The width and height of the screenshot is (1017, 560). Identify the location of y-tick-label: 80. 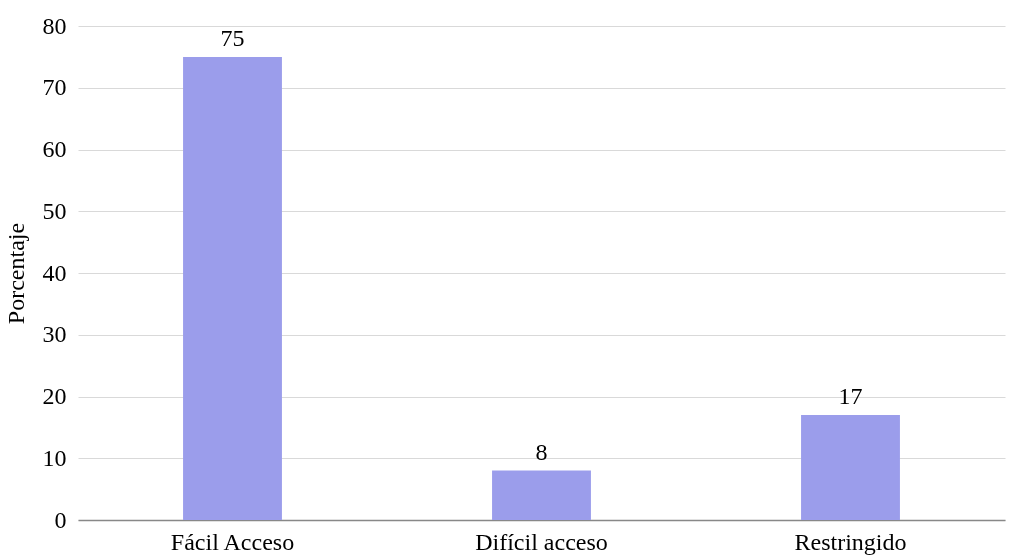
(54, 25).